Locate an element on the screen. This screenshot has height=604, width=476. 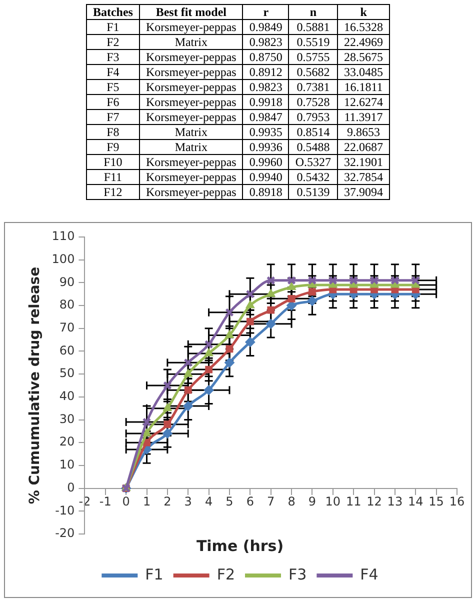
x-tick-label: 11 is located at coordinates (354, 501).